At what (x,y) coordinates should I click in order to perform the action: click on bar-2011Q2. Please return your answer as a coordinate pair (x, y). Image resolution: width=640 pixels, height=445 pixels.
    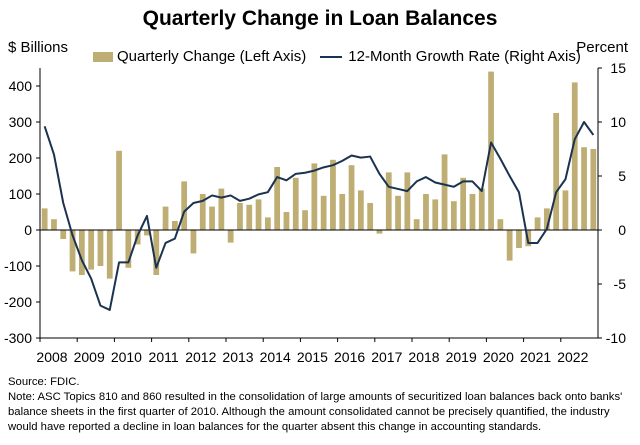
    Looking at the image, I should click on (165, 218).